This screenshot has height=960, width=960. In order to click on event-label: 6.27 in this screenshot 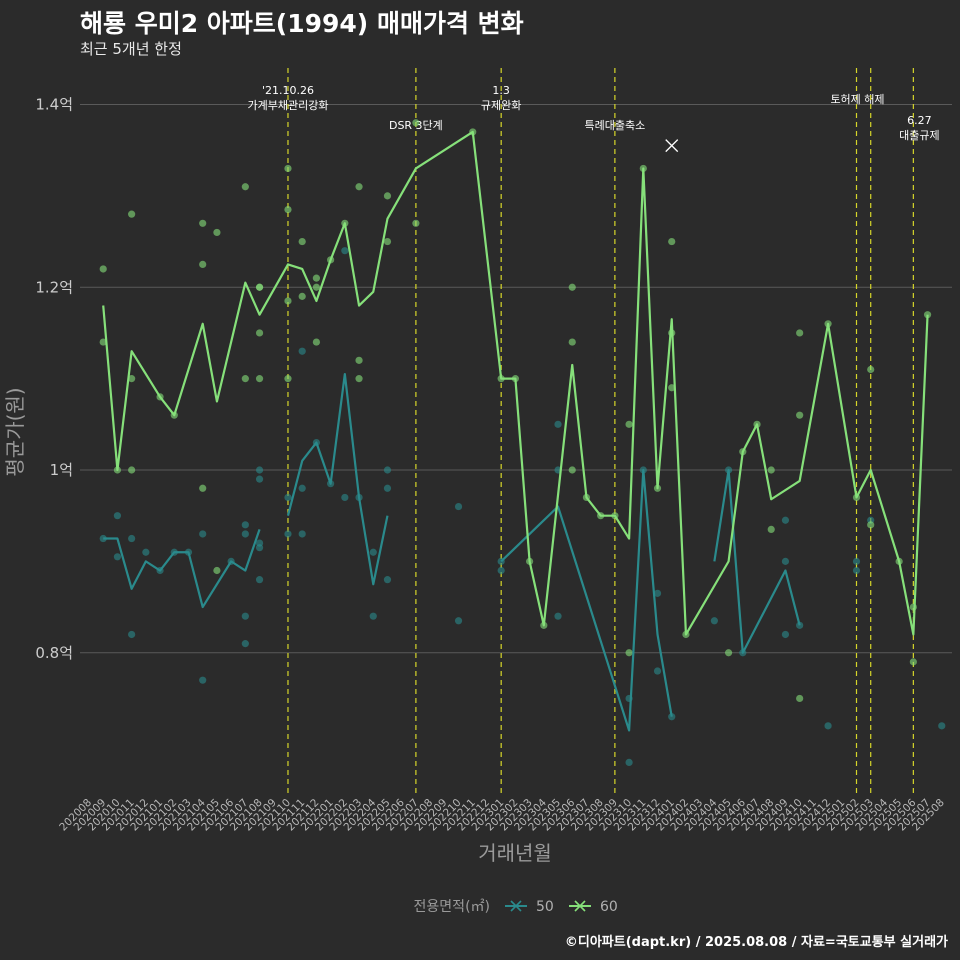, I will do `click(919, 120)`.